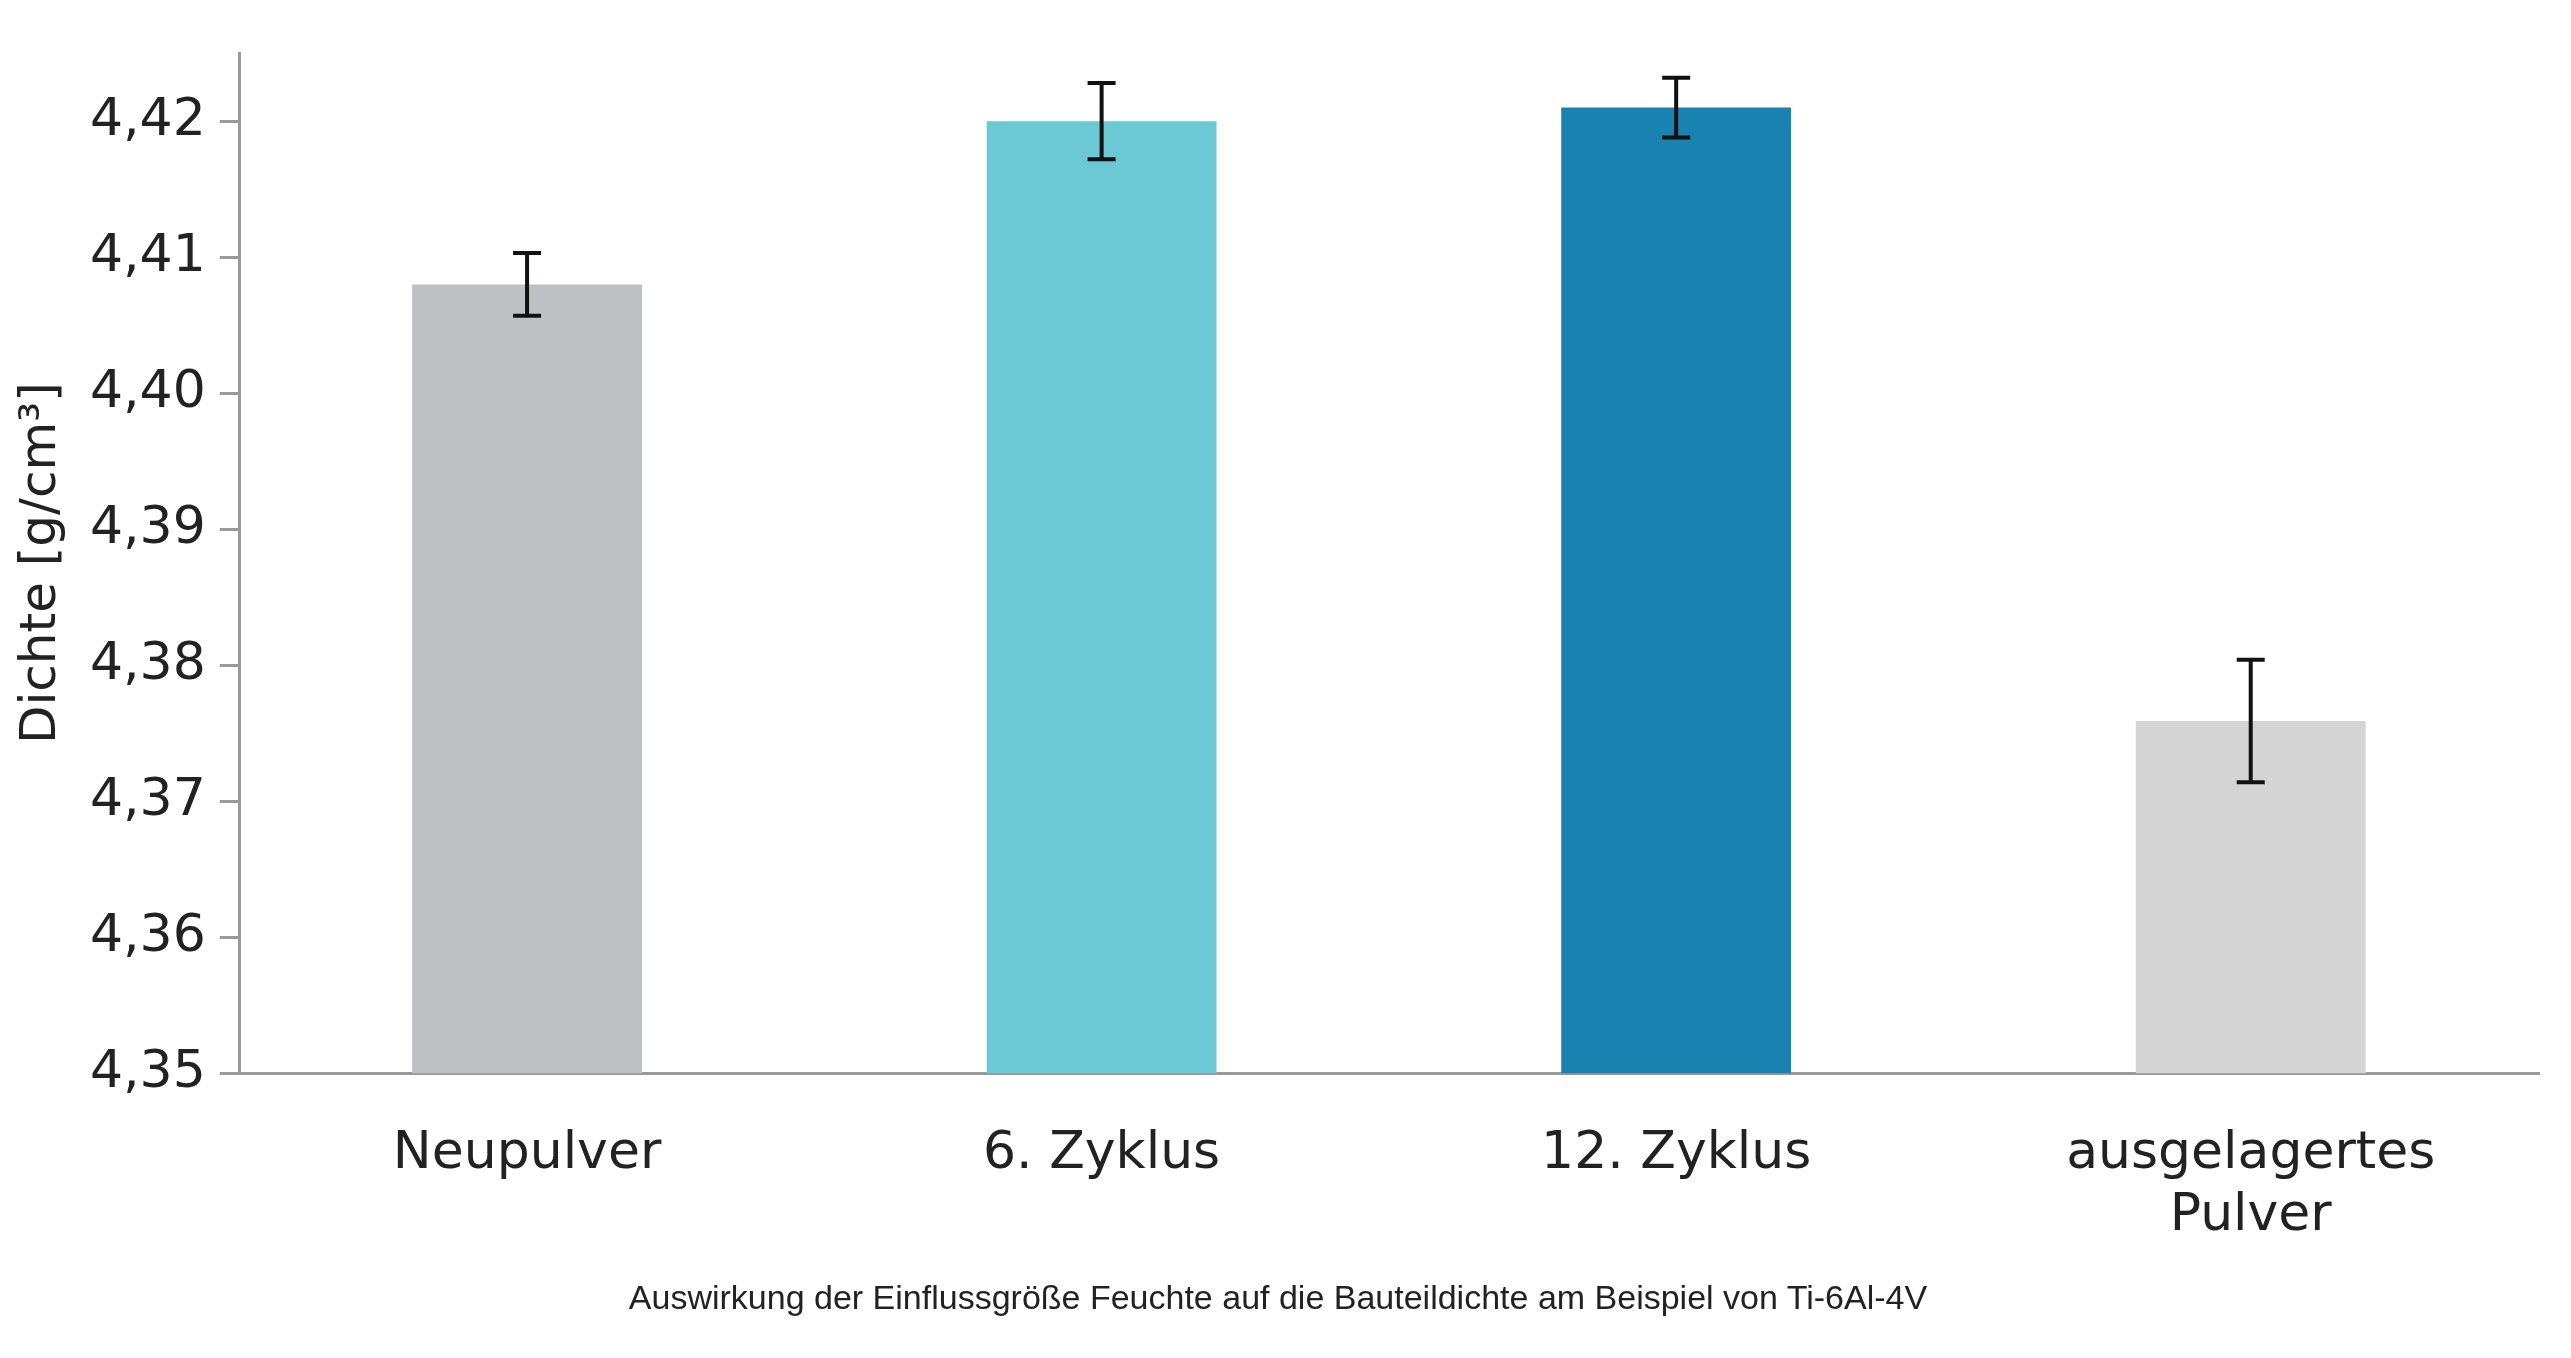 Image resolution: width=2571 pixels, height=1358 pixels. I want to click on x-tick-label: 6. Zyklus, so click(1102, 1149).